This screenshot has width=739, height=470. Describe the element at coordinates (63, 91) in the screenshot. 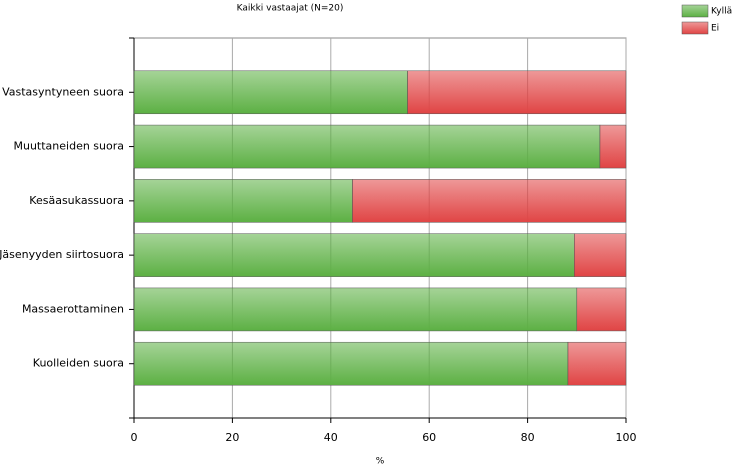

I see `y-tick-label: Vastasyntyneen suora` at that location.